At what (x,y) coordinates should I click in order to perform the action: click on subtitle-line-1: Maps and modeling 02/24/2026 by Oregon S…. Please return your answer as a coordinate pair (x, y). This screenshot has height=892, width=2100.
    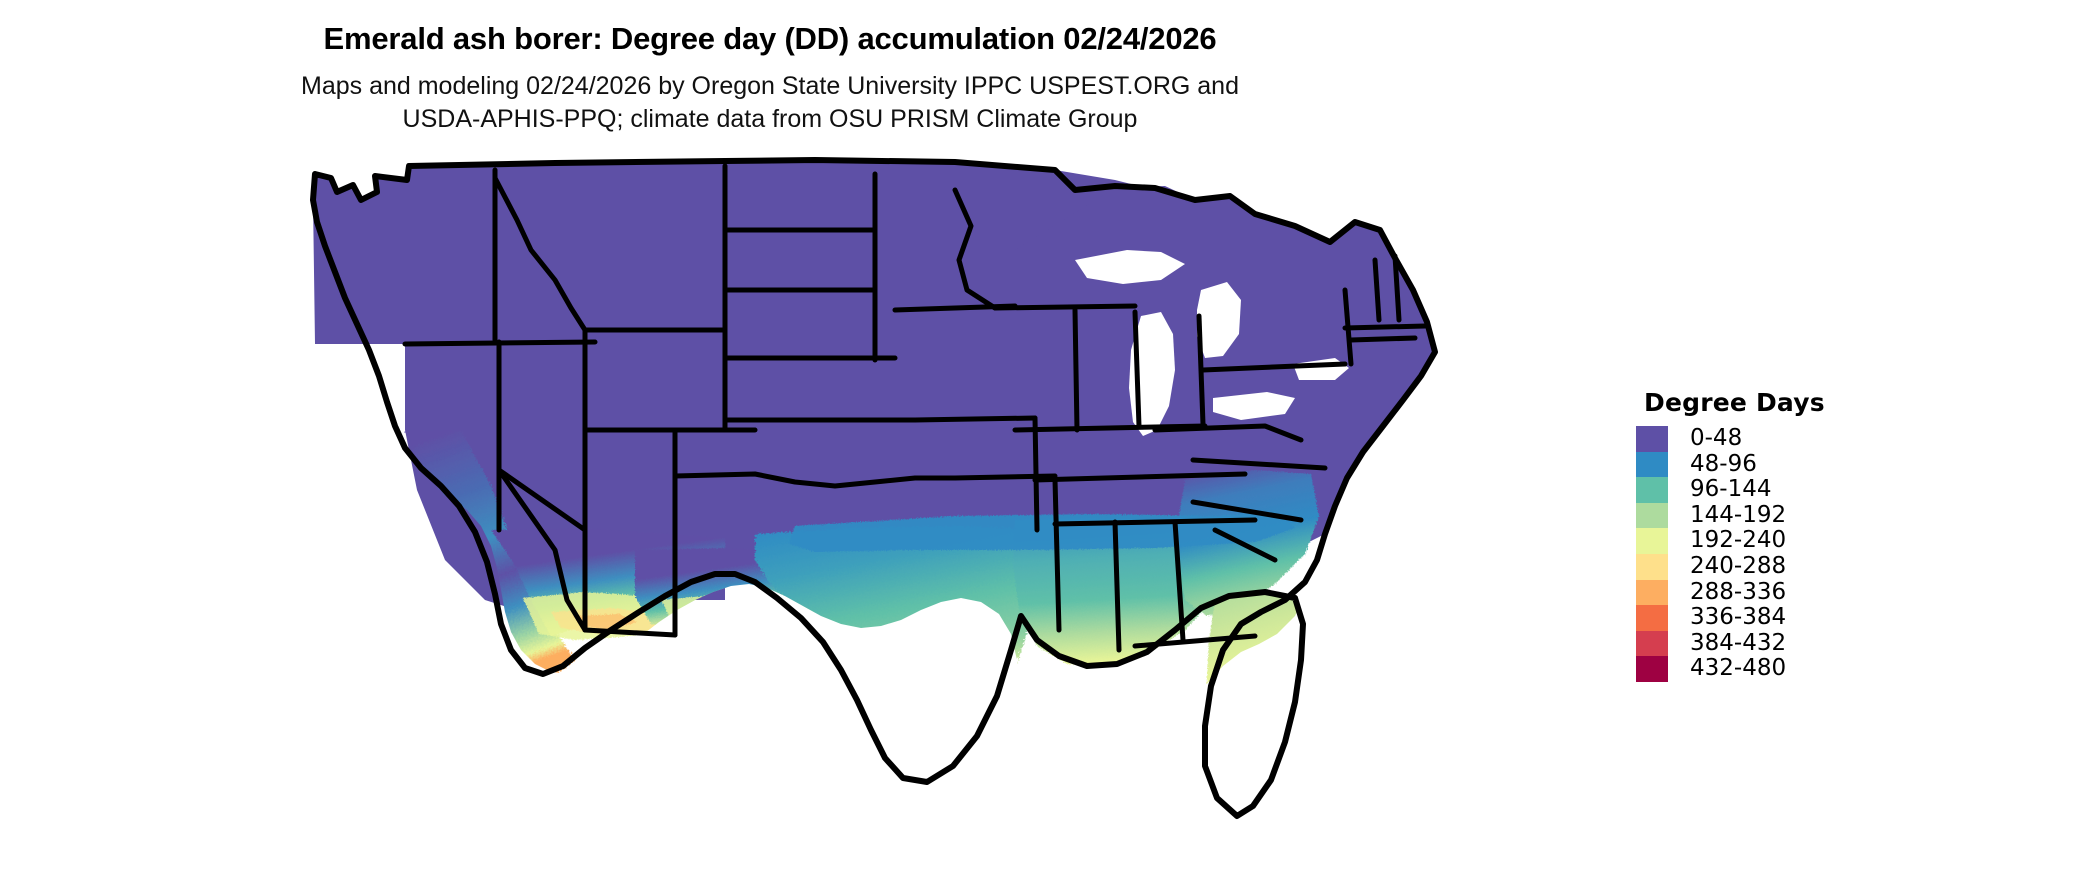
    Looking at the image, I should click on (770, 86).